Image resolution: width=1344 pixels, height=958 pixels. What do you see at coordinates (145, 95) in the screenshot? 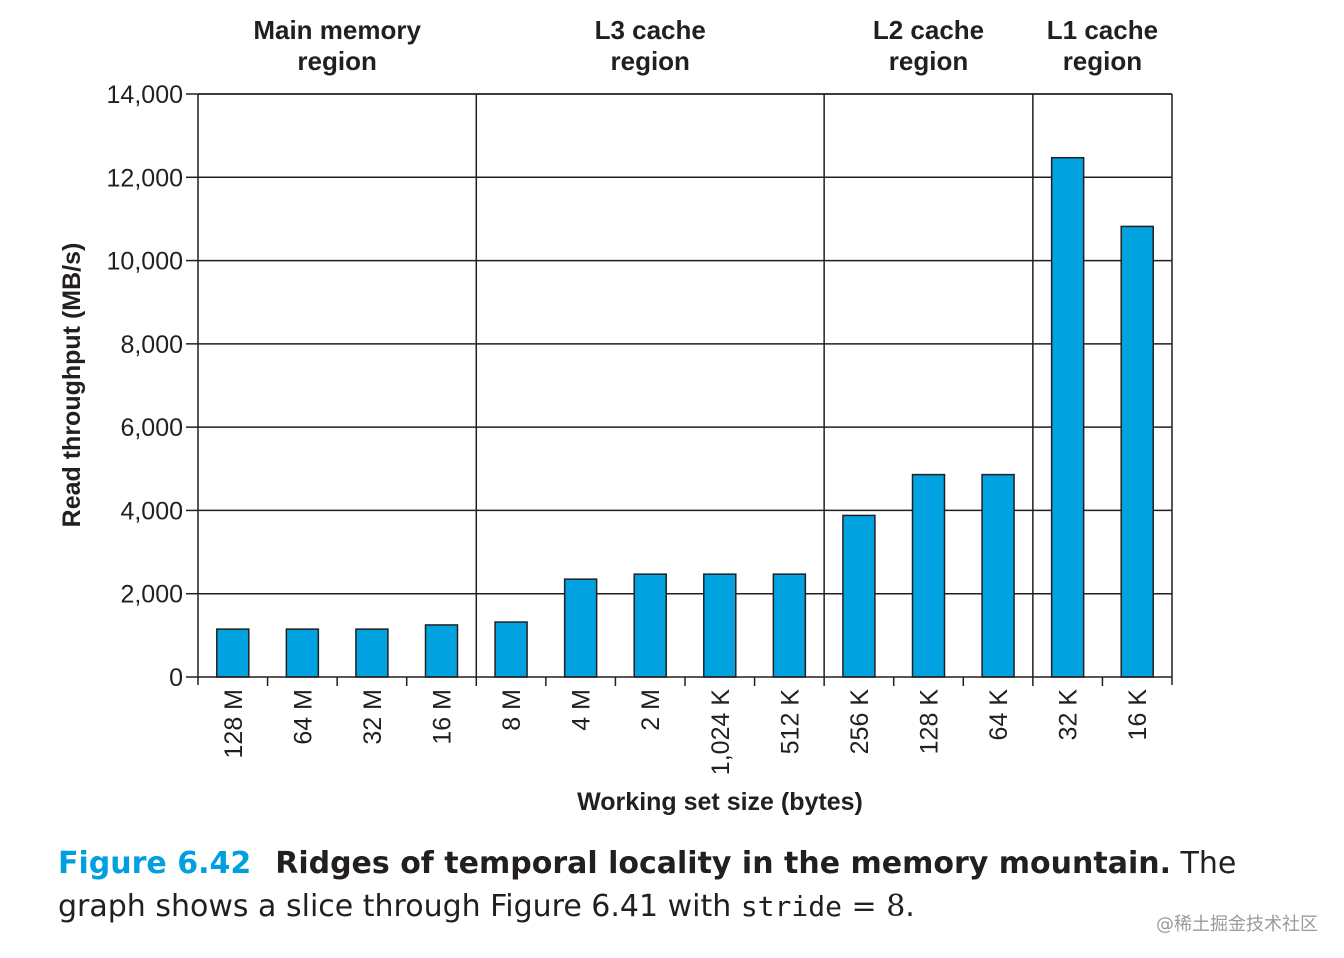
I see `y-tick-label: 14,000` at bounding box center [145, 95].